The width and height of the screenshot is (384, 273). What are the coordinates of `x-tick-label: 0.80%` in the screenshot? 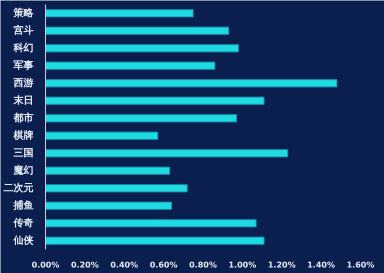 It's located at (203, 265).